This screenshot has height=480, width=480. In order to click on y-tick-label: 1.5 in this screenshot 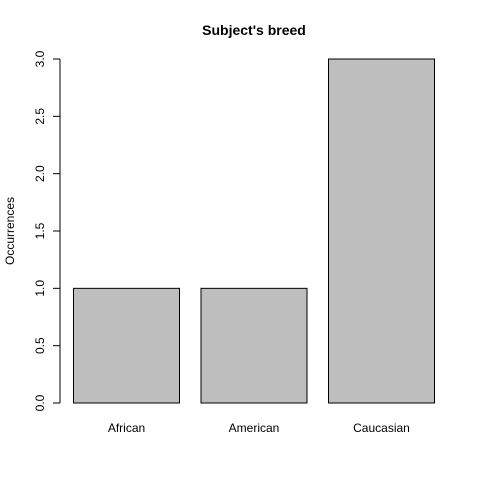, I will do `click(40, 230)`.